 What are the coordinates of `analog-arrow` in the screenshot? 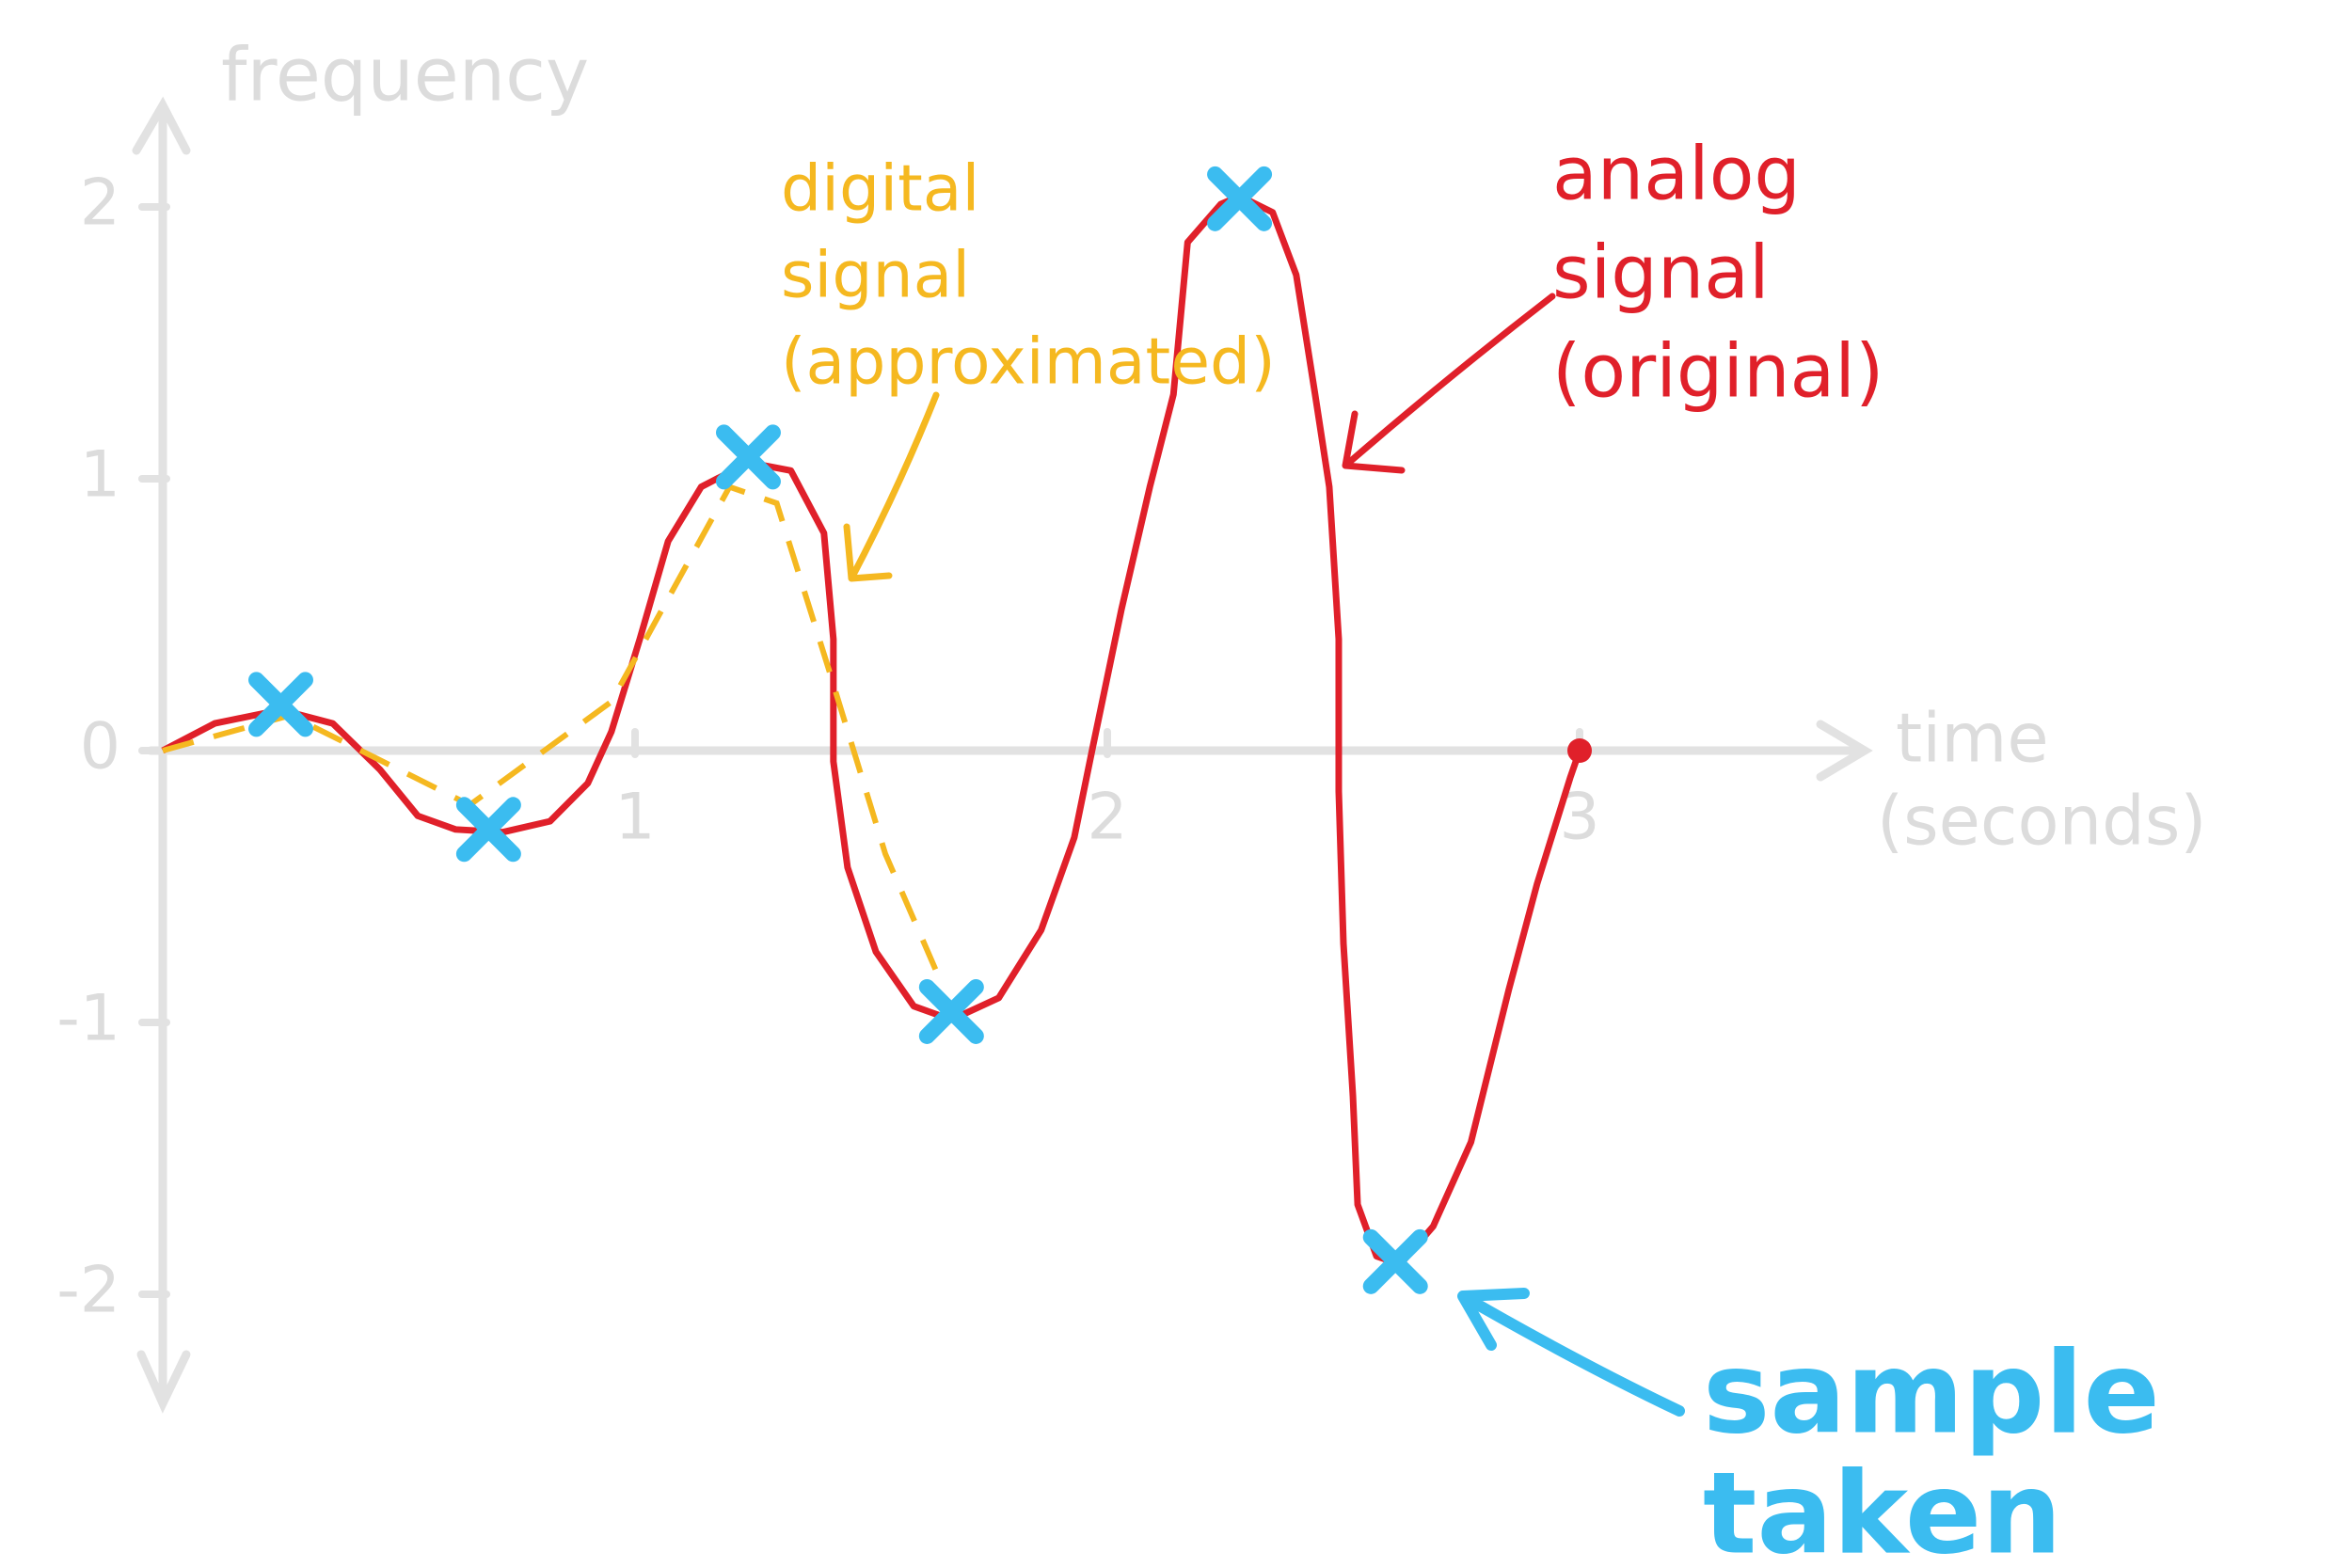 It's located at (1449, 384).